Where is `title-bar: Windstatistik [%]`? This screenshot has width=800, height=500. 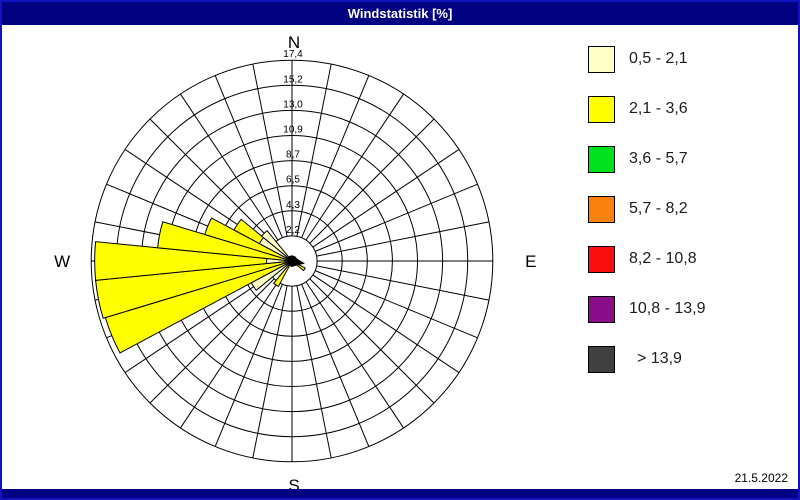 title-bar: Windstatistik [%] is located at coordinates (400, 13).